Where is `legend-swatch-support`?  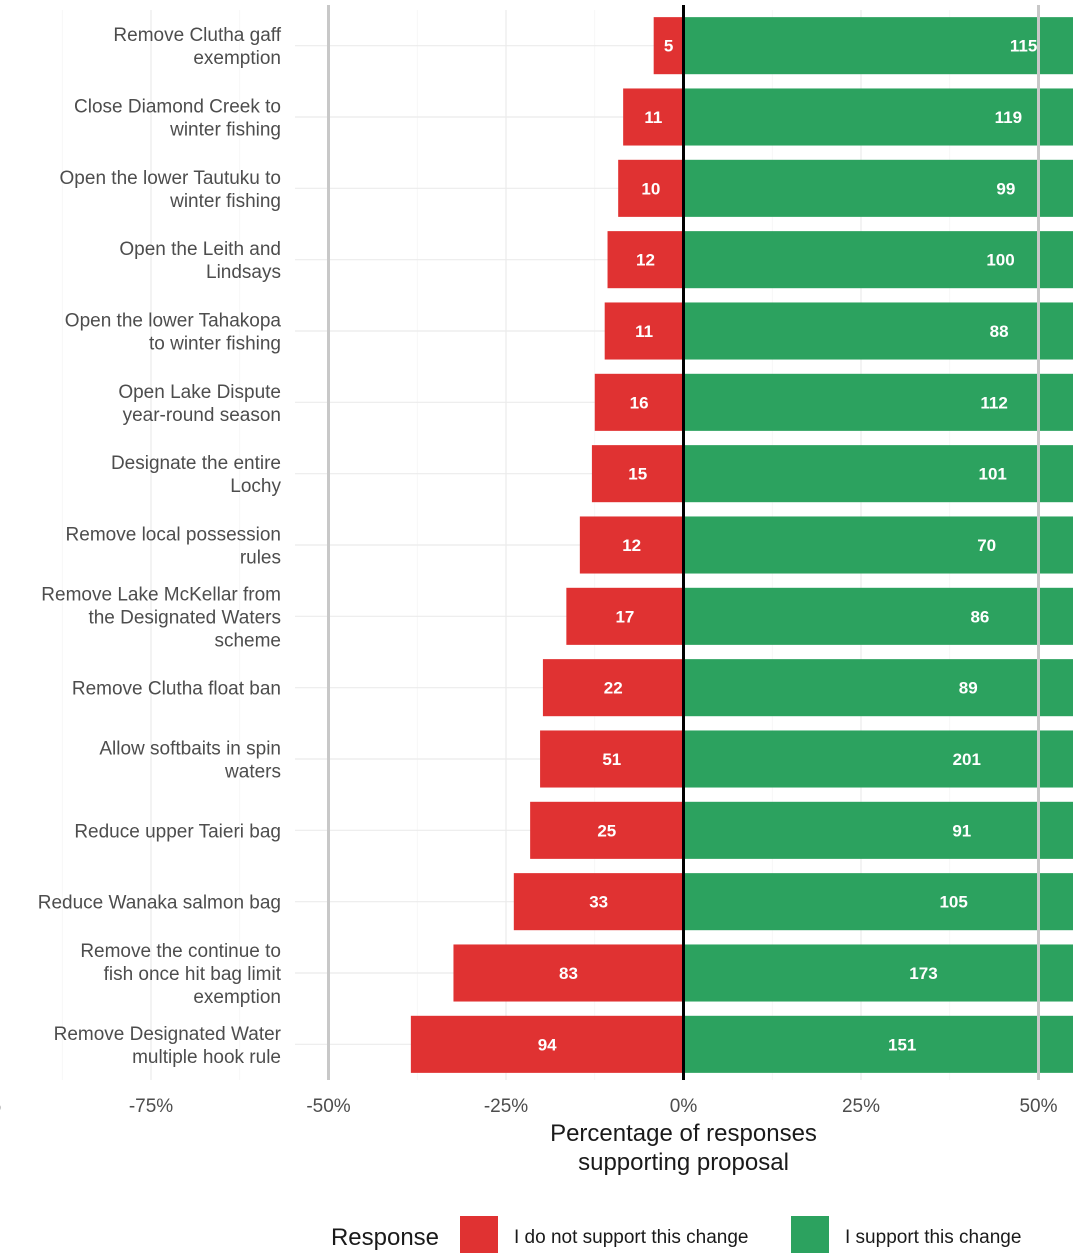 legend-swatch-support is located at coordinates (810, 1234).